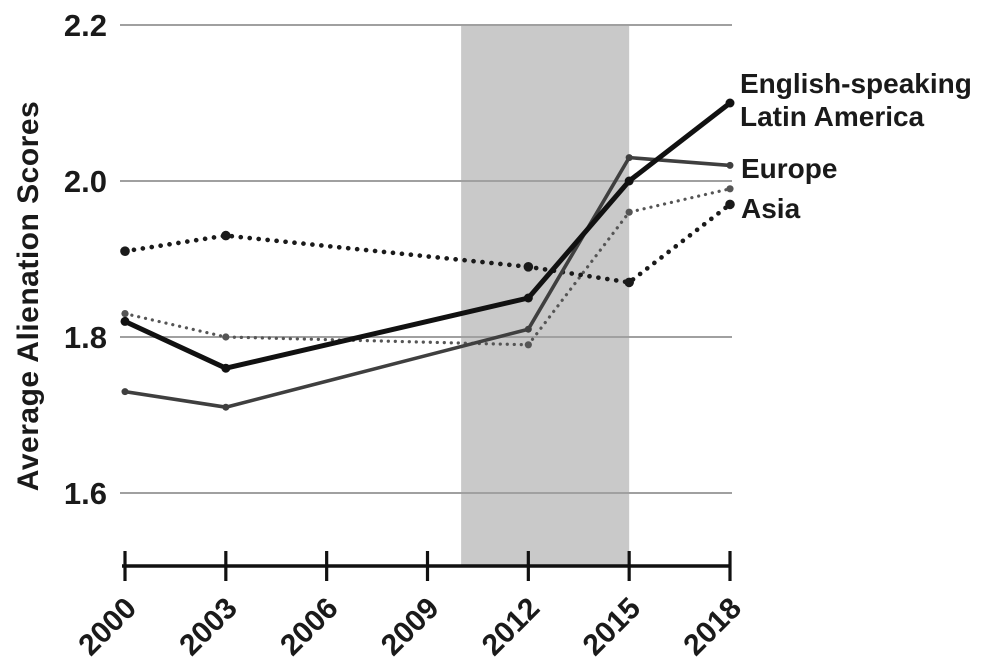  I want to click on series-line-asia, so click(427, 243).